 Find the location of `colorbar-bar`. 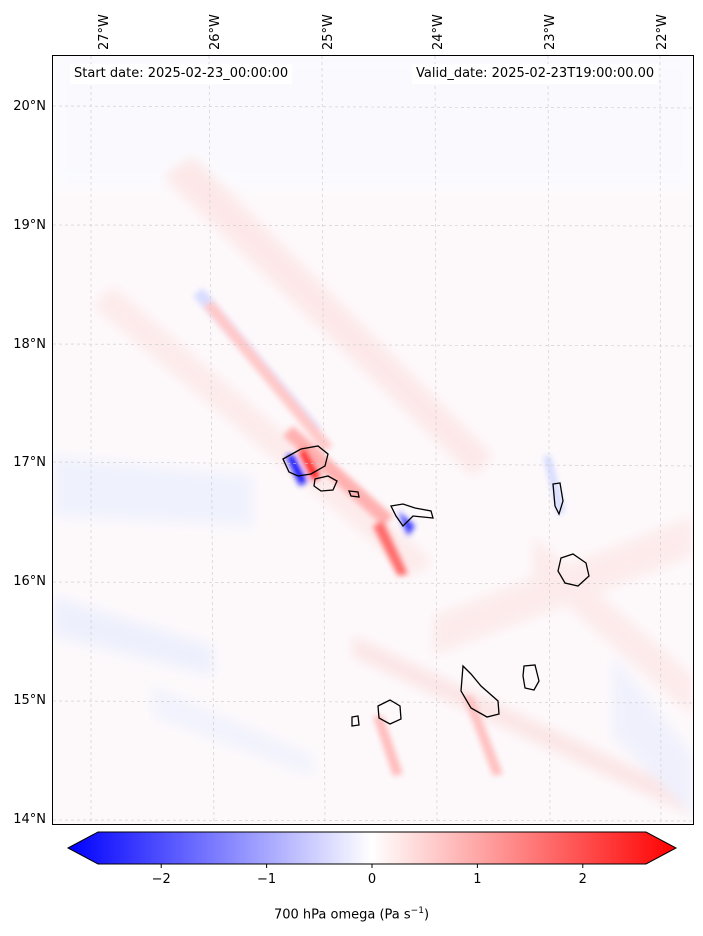

colorbar-bar is located at coordinates (372, 848).